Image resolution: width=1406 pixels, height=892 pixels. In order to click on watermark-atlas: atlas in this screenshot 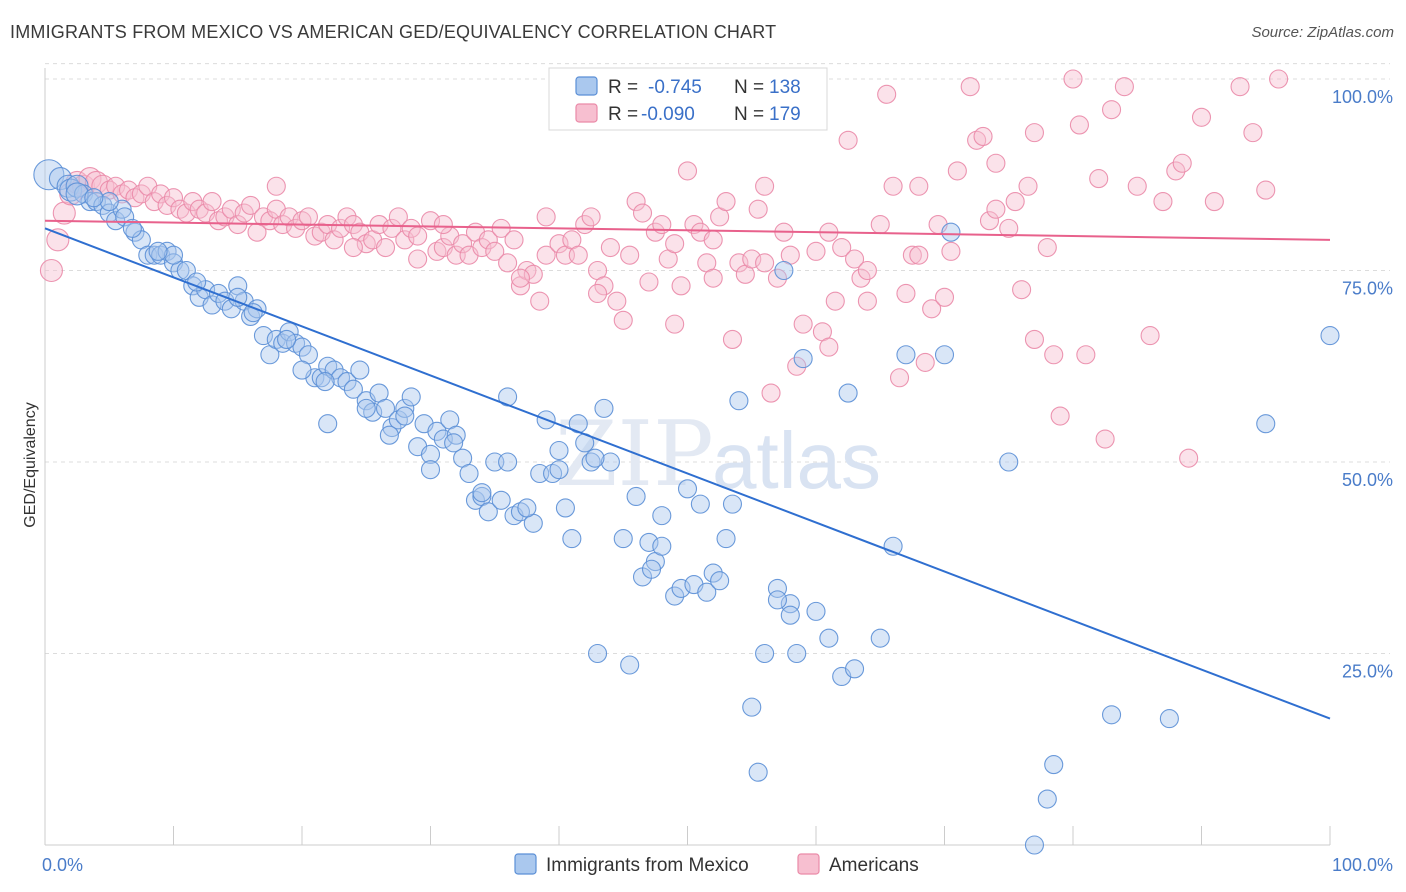, I will do `click(796, 460)`.